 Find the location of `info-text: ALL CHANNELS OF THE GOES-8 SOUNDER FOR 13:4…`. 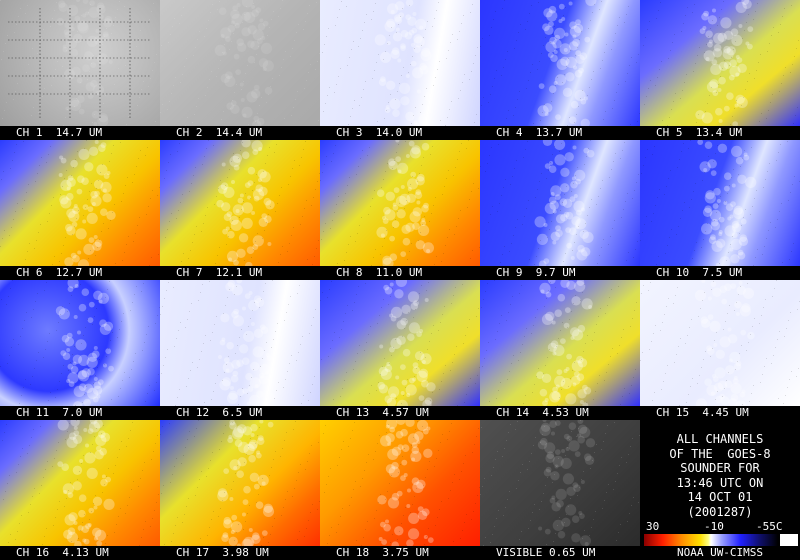

info-text: ALL CHANNELS OF THE GOES-8 SOUNDER FOR 13:4… is located at coordinates (720, 475).